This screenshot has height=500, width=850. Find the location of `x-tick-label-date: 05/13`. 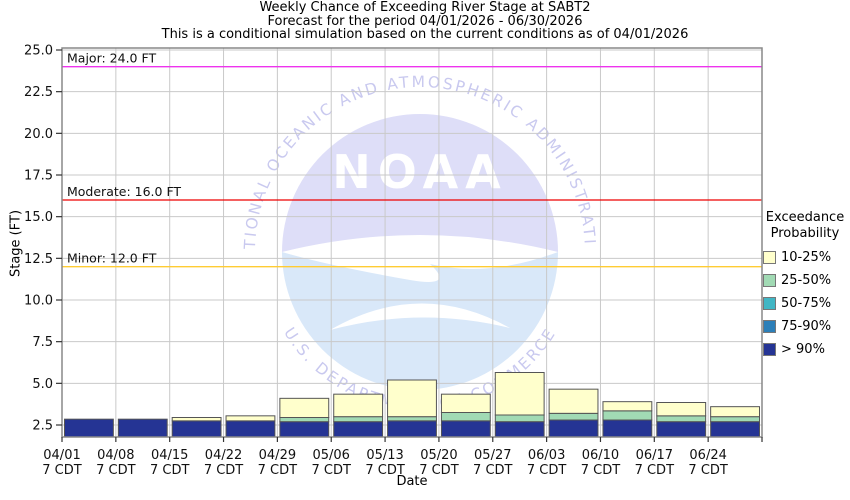

x-tick-label-date: 05/13 is located at coordinates (384, 455).